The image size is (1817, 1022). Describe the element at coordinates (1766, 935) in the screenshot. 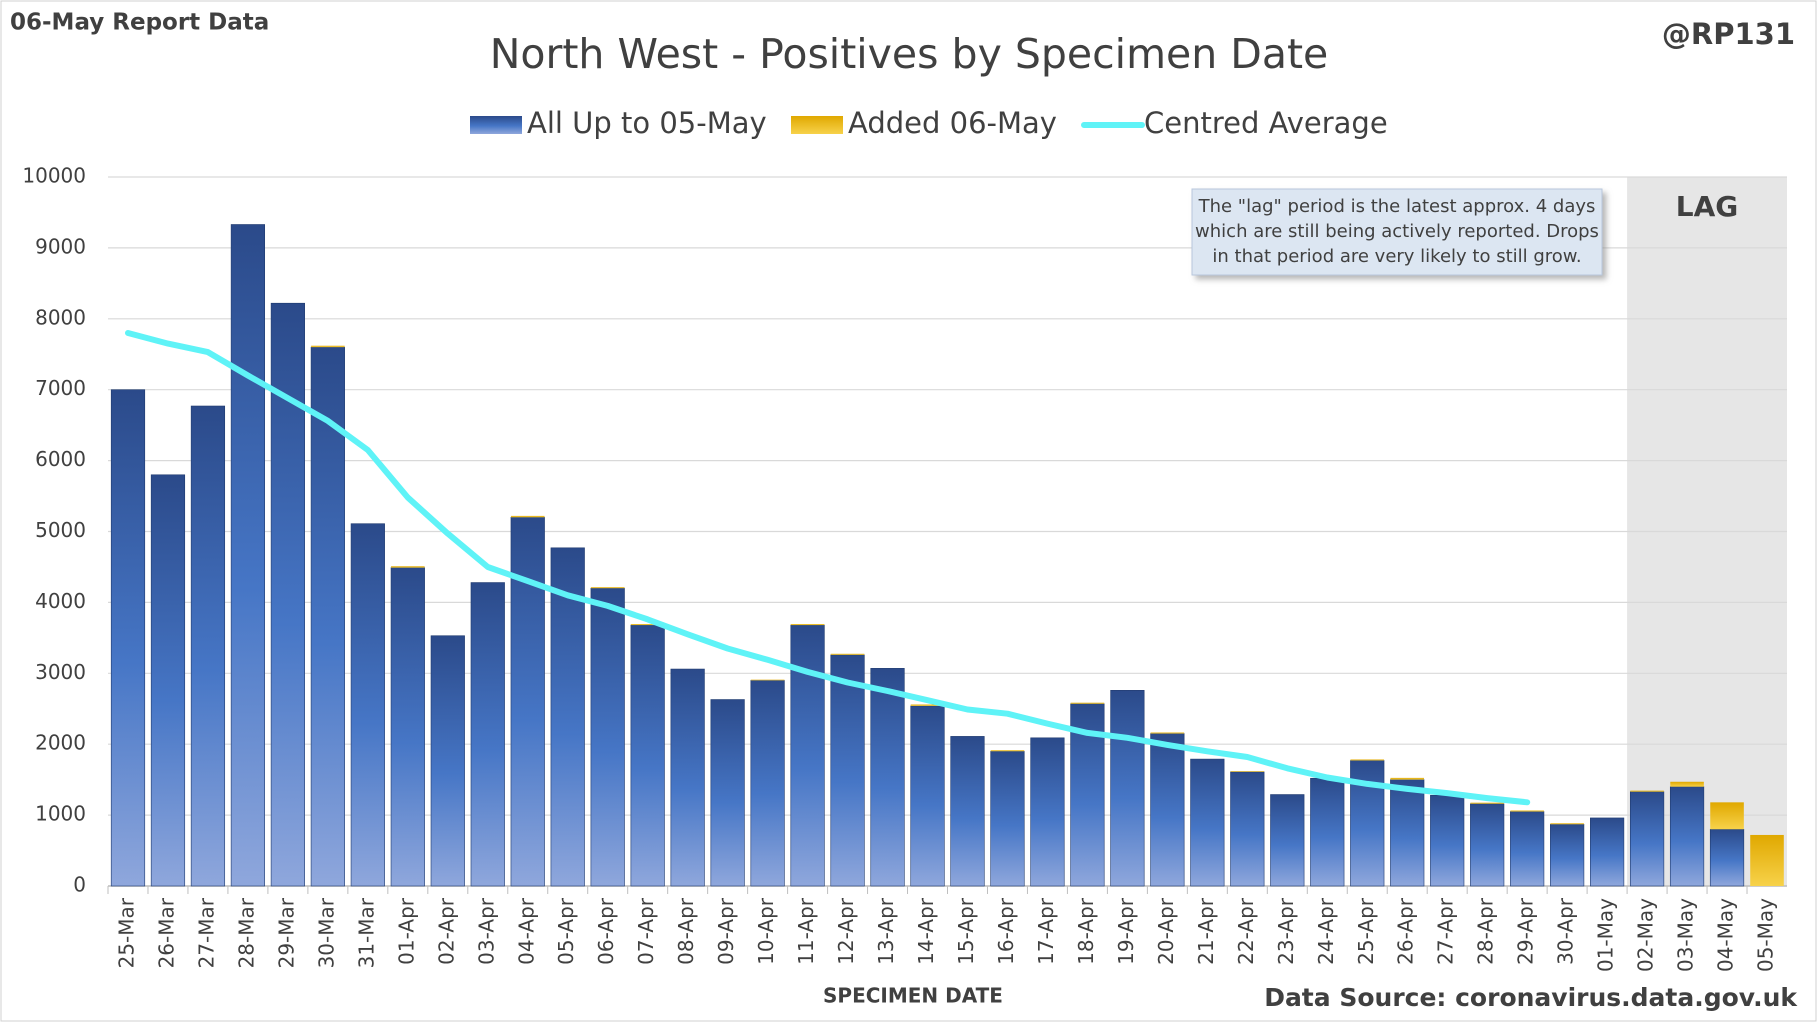

I see `x-tick-label: 05-May` at that location.